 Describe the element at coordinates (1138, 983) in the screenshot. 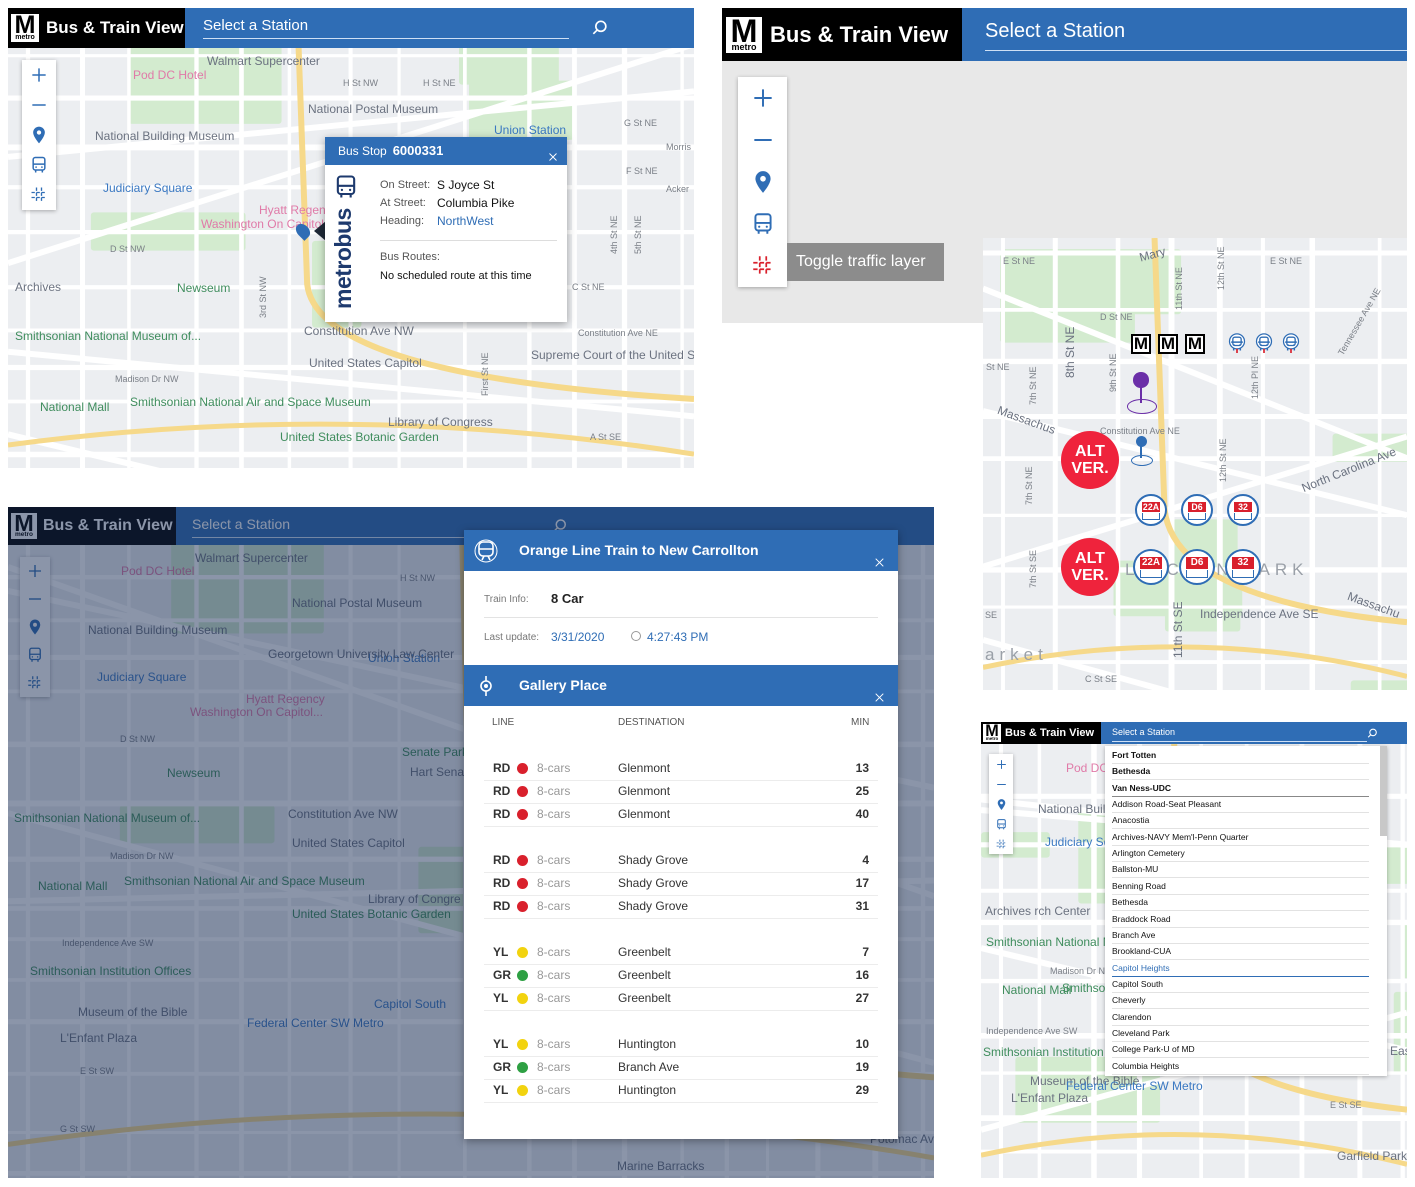

I see `station-option: Capitol South` at that location.